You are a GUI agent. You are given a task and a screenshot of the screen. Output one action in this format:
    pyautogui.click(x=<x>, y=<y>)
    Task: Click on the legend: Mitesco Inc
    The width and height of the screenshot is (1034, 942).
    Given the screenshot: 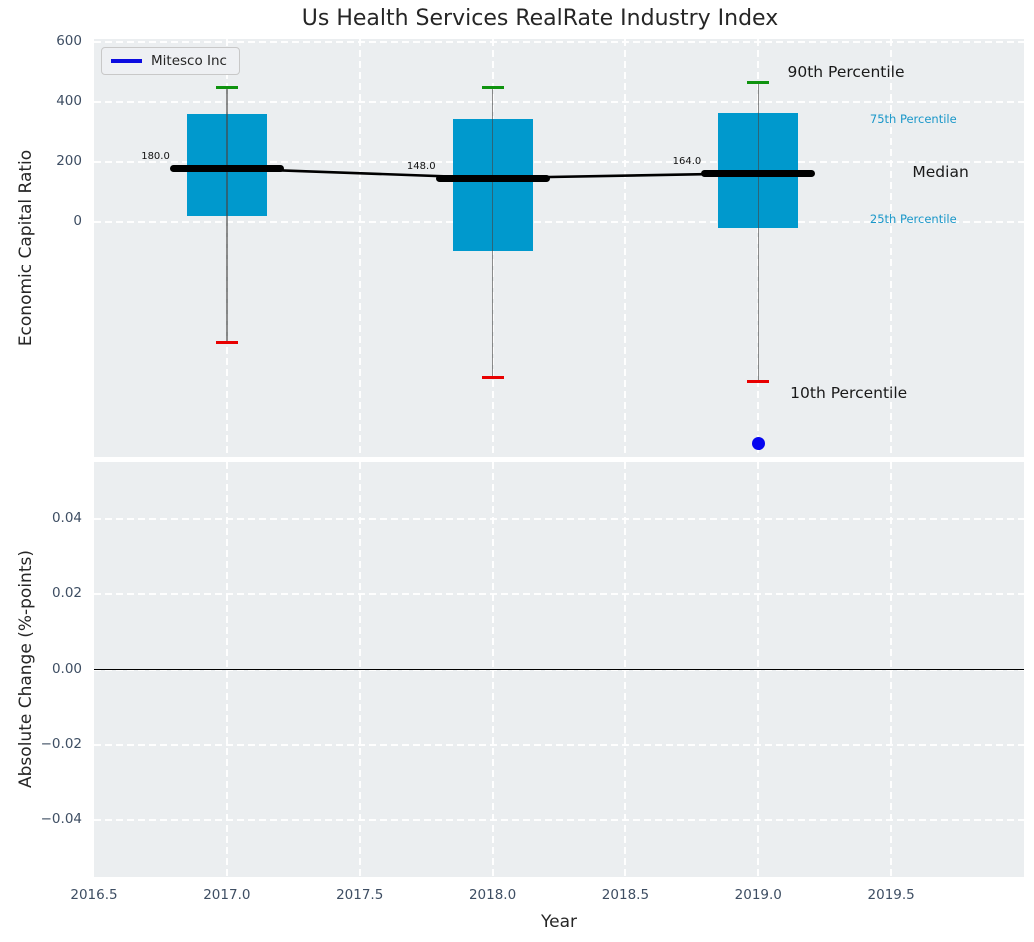 What is the action you would take?
    pyautogui.click(x=170, y=61)
    